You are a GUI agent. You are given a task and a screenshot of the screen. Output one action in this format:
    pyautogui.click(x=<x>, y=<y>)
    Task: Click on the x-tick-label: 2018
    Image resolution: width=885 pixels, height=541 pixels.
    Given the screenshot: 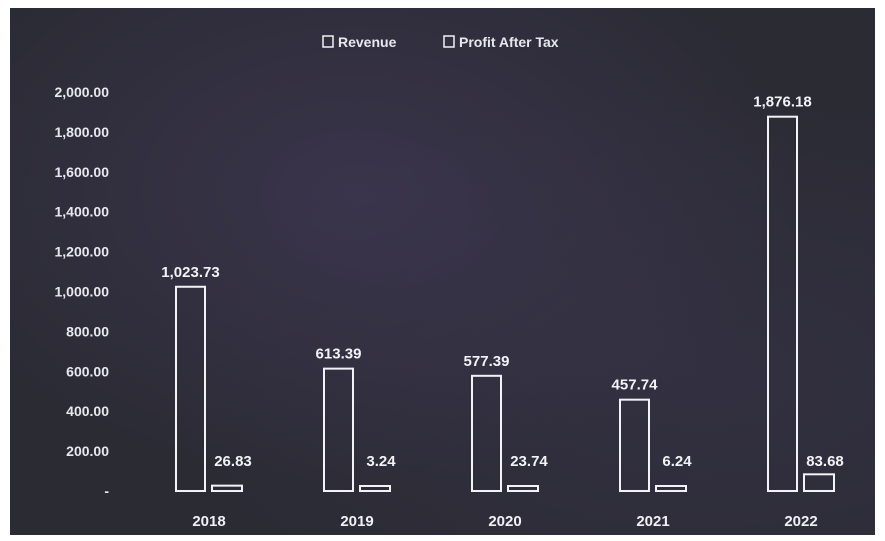 What is the action you would take?
    pyautogui.click(x=208, y=521)
    